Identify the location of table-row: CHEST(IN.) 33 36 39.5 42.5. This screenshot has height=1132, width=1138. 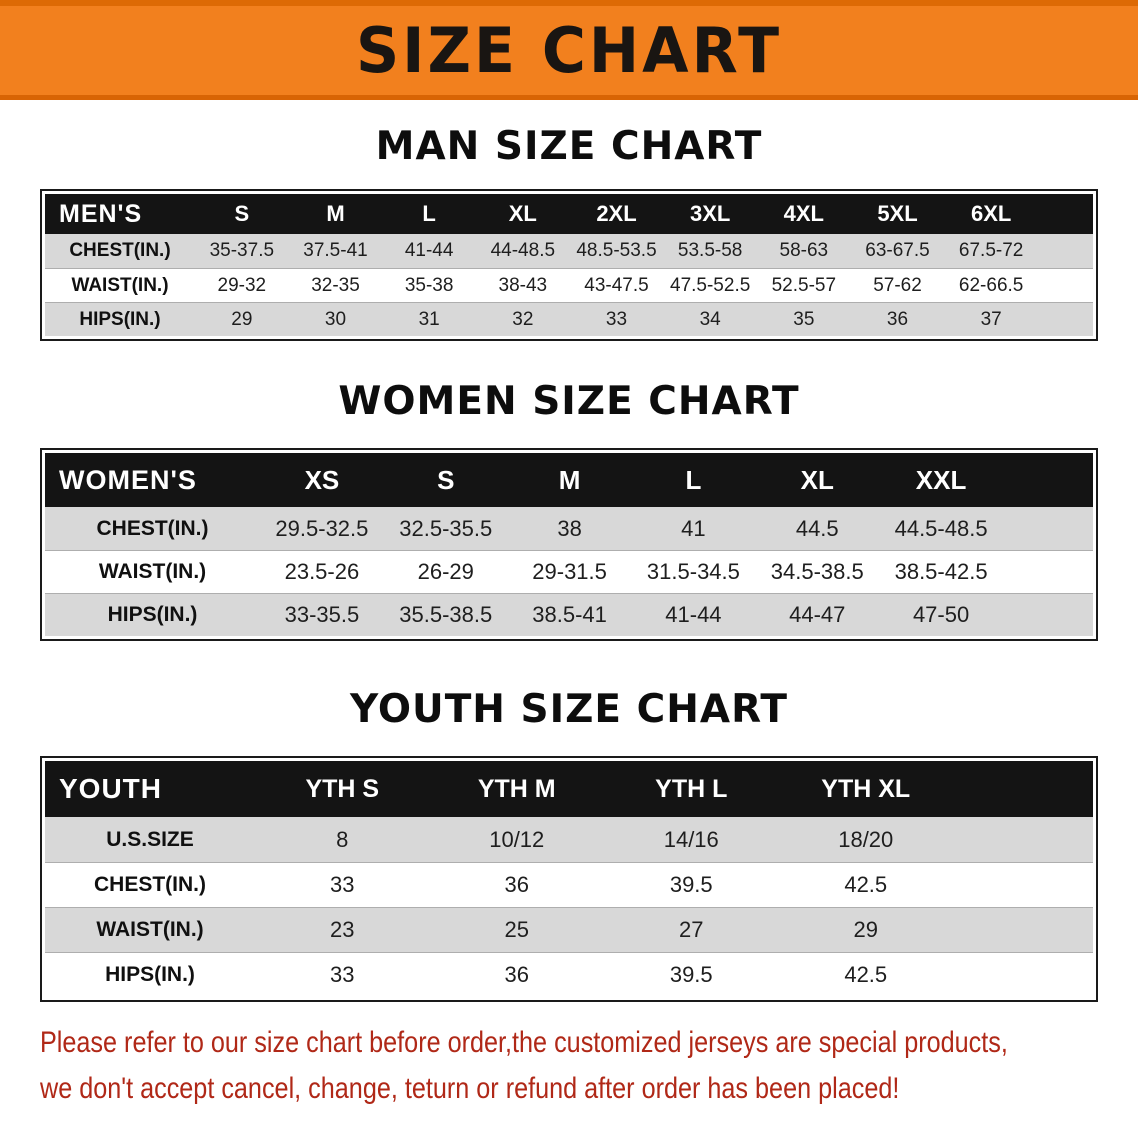
(569, 884).